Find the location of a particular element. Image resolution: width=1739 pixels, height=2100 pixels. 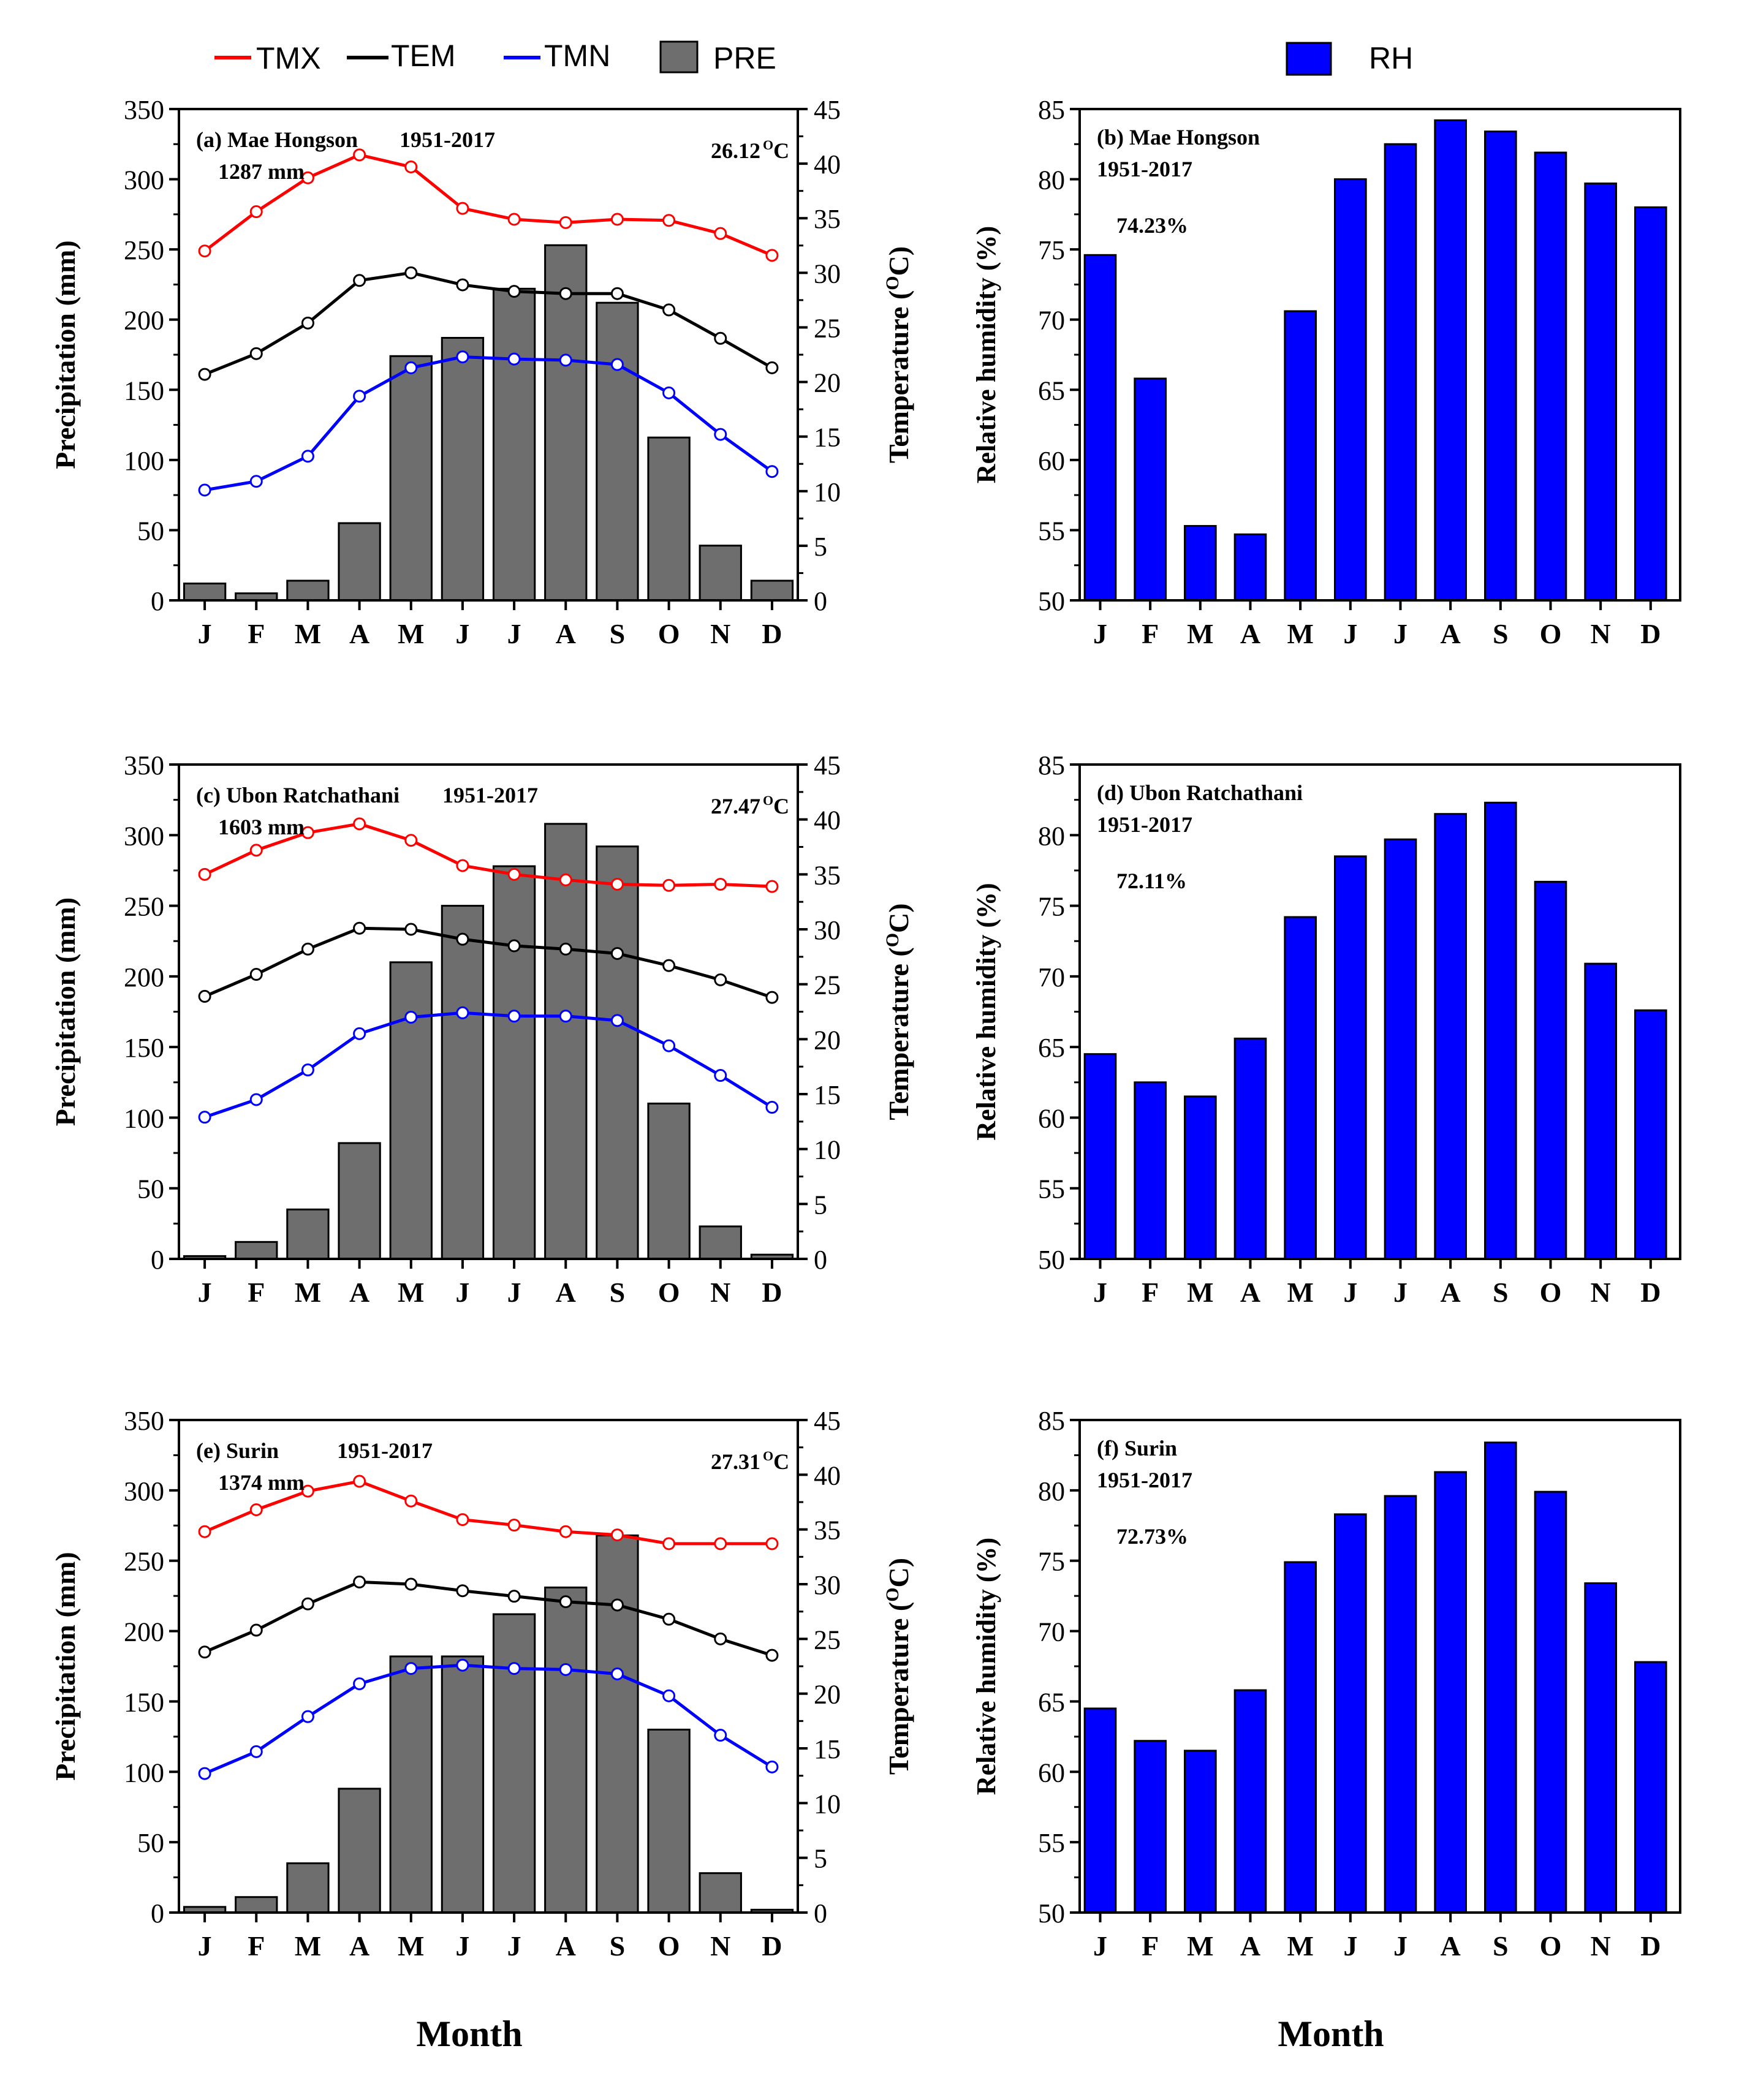

y-tick-label-d-65: 65 is located at coordinates (1051, 1048).